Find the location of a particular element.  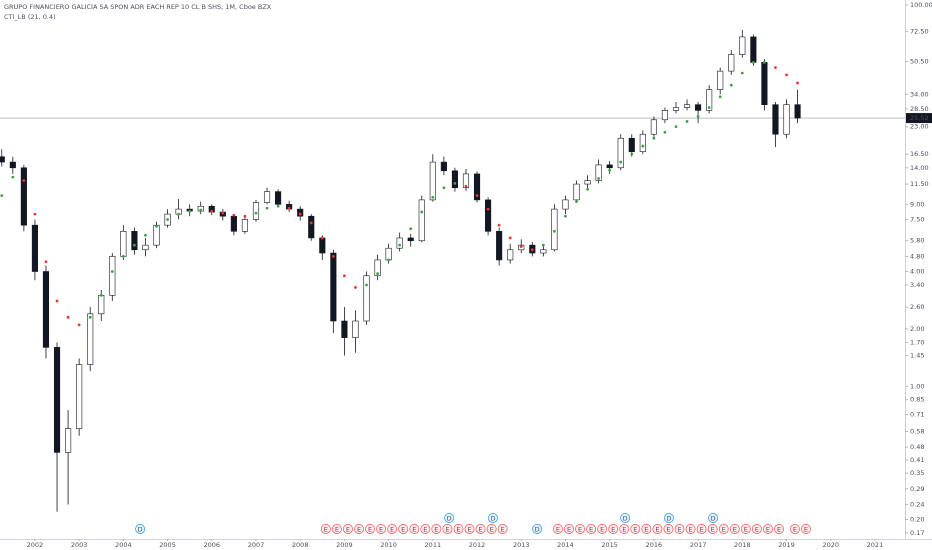

y-tick-label: 11.50 is located at coordinates (919, 184).